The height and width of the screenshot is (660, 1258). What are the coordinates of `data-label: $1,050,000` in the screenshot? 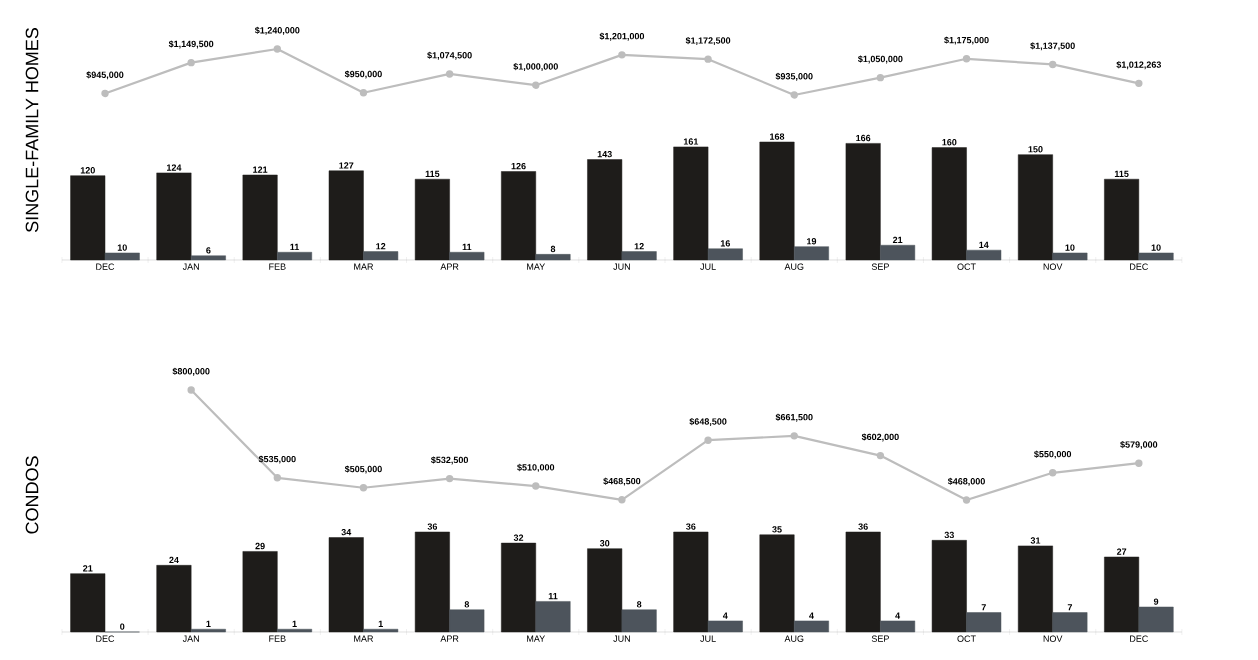 It's located at (880, 59).